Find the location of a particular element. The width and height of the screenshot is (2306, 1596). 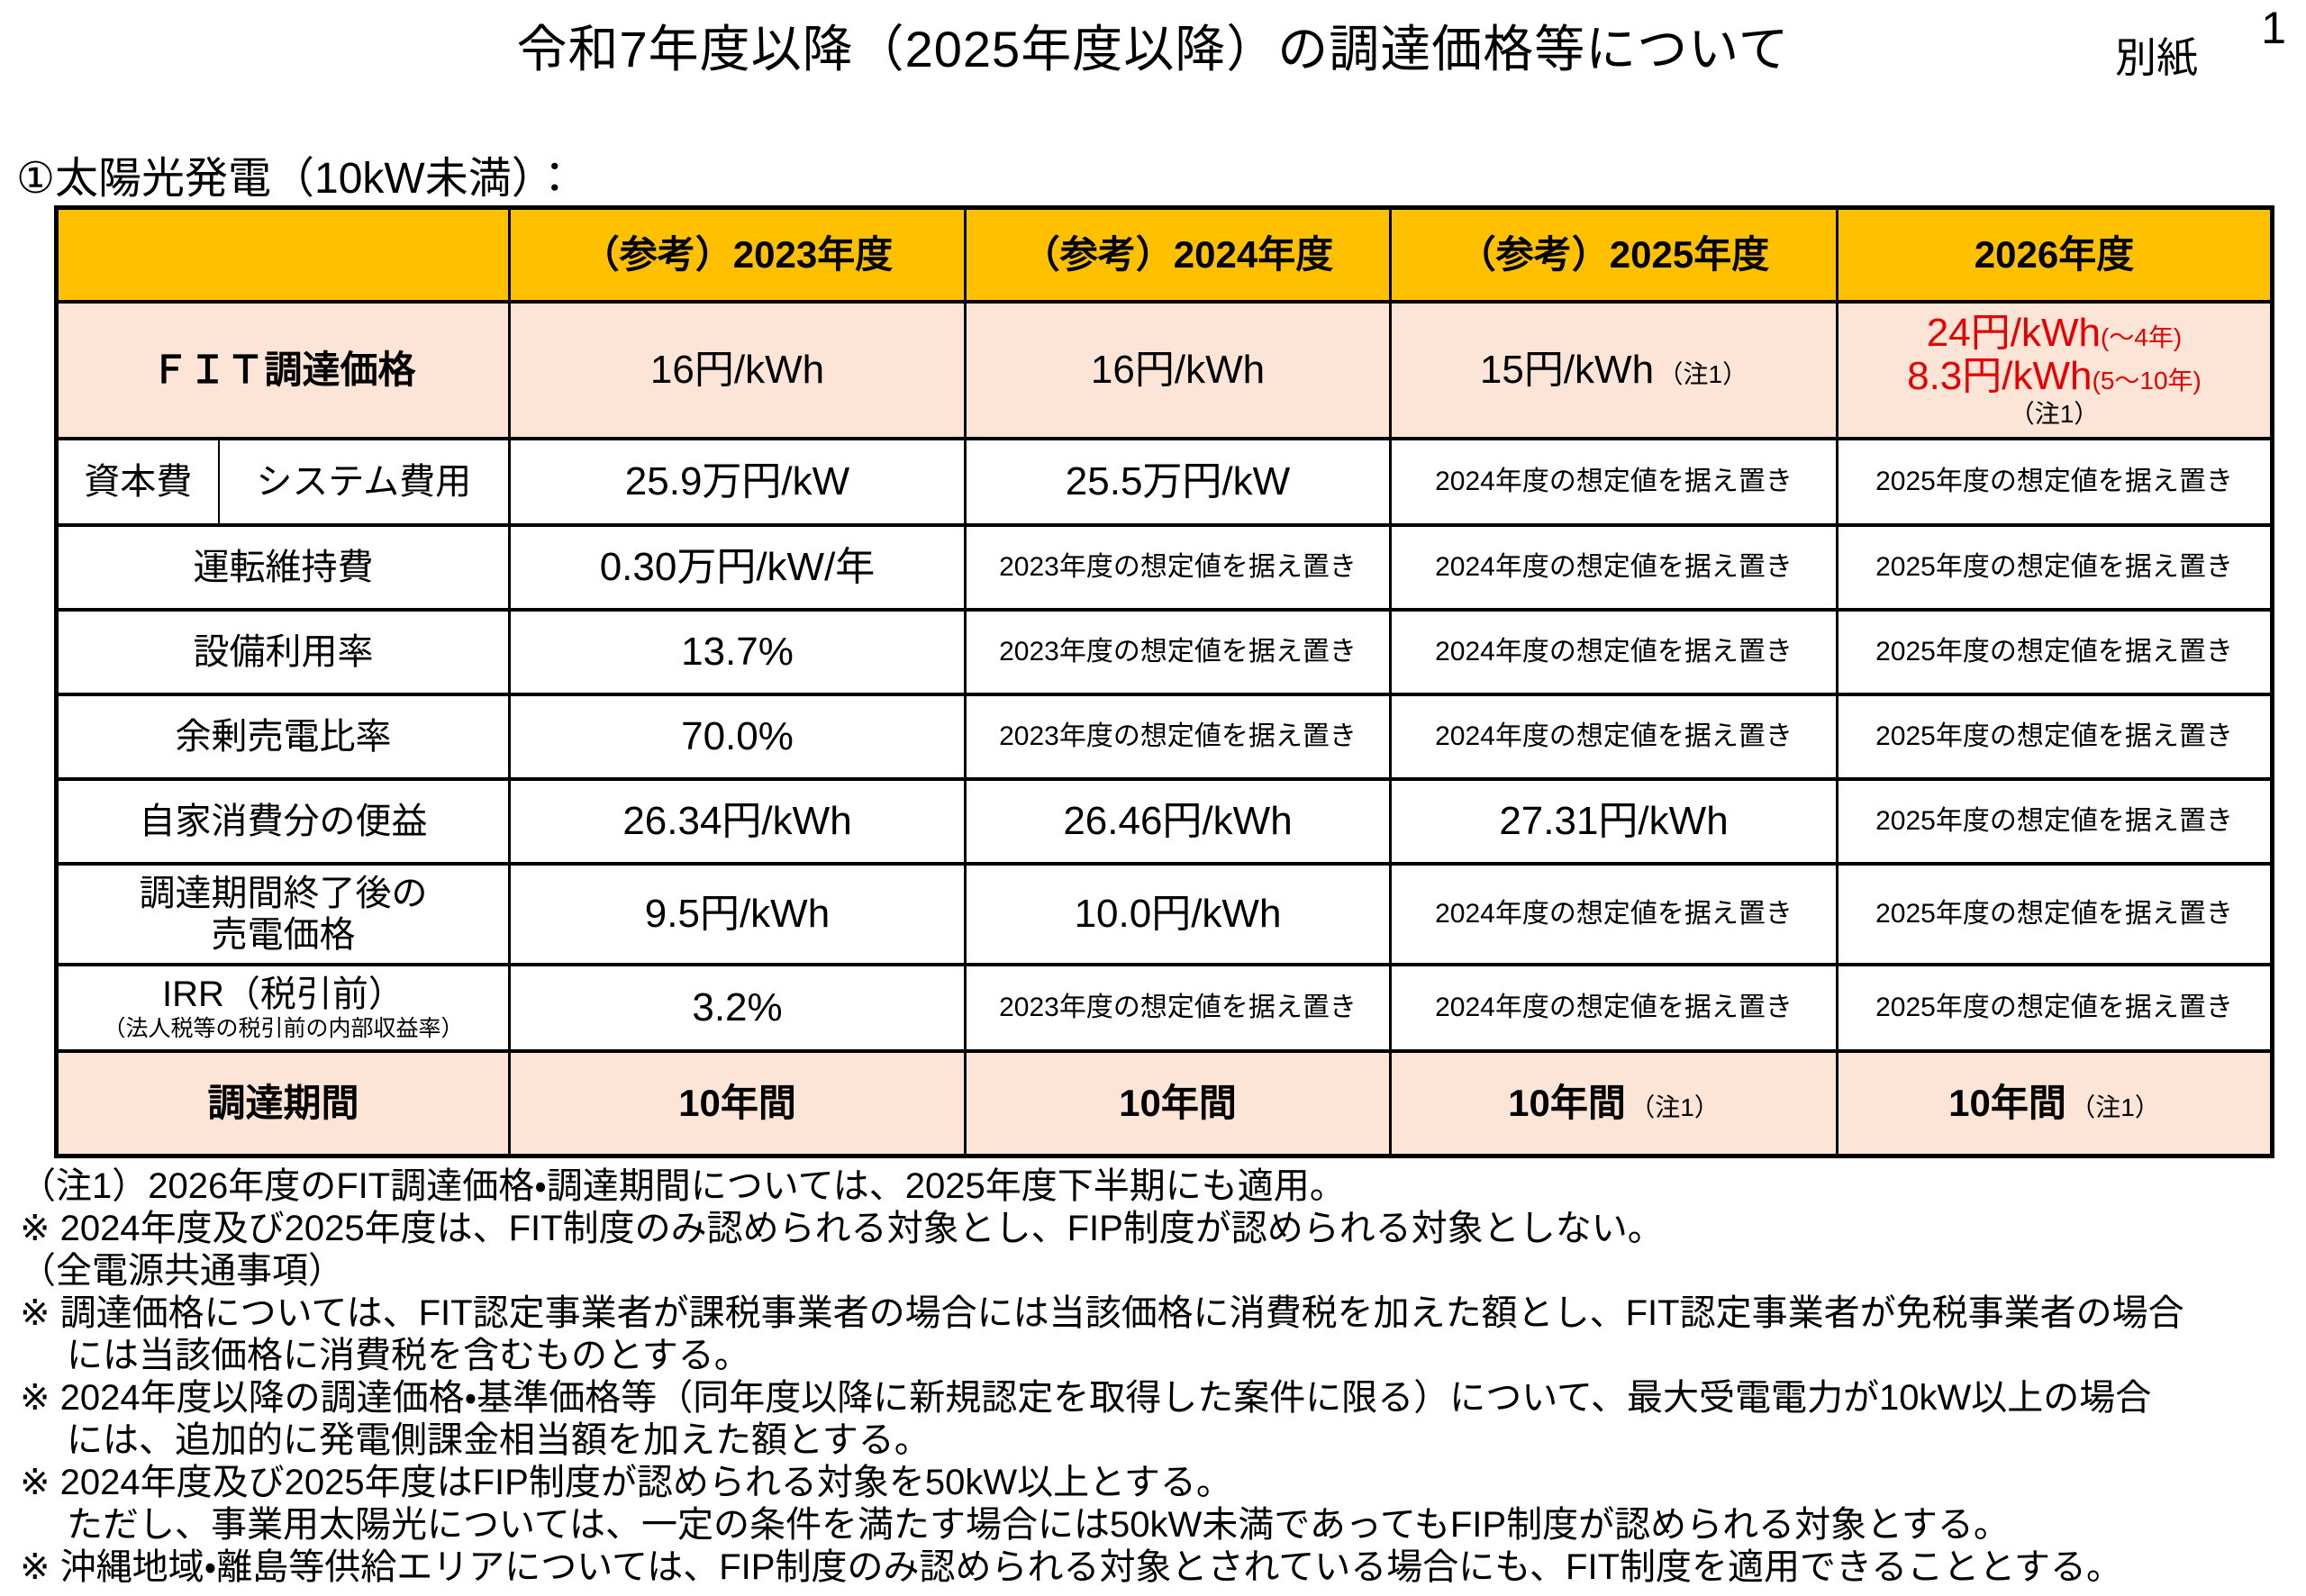

operation-maintenance-2026: 2025年度の想定値を据え置き is located at coordinates (2055, 567).